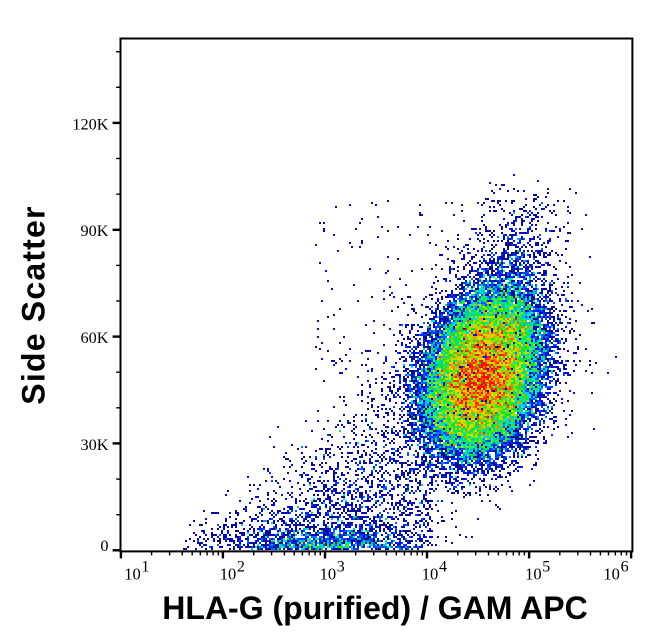 This screenshot has width=653, height=641. Describe the element at coordinates (625, 566) in the screenshot. I see `svg-text: 6` at that location.